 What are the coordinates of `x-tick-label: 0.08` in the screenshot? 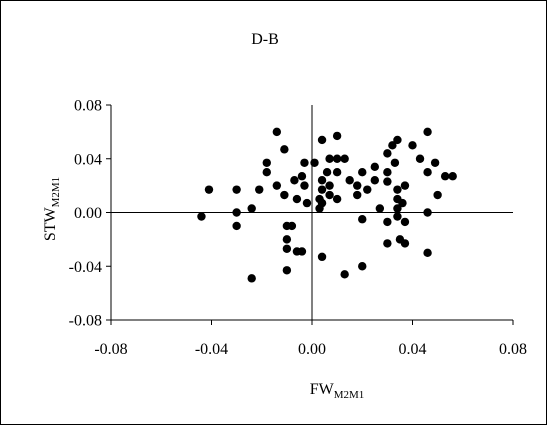 It's located at (513, 349).